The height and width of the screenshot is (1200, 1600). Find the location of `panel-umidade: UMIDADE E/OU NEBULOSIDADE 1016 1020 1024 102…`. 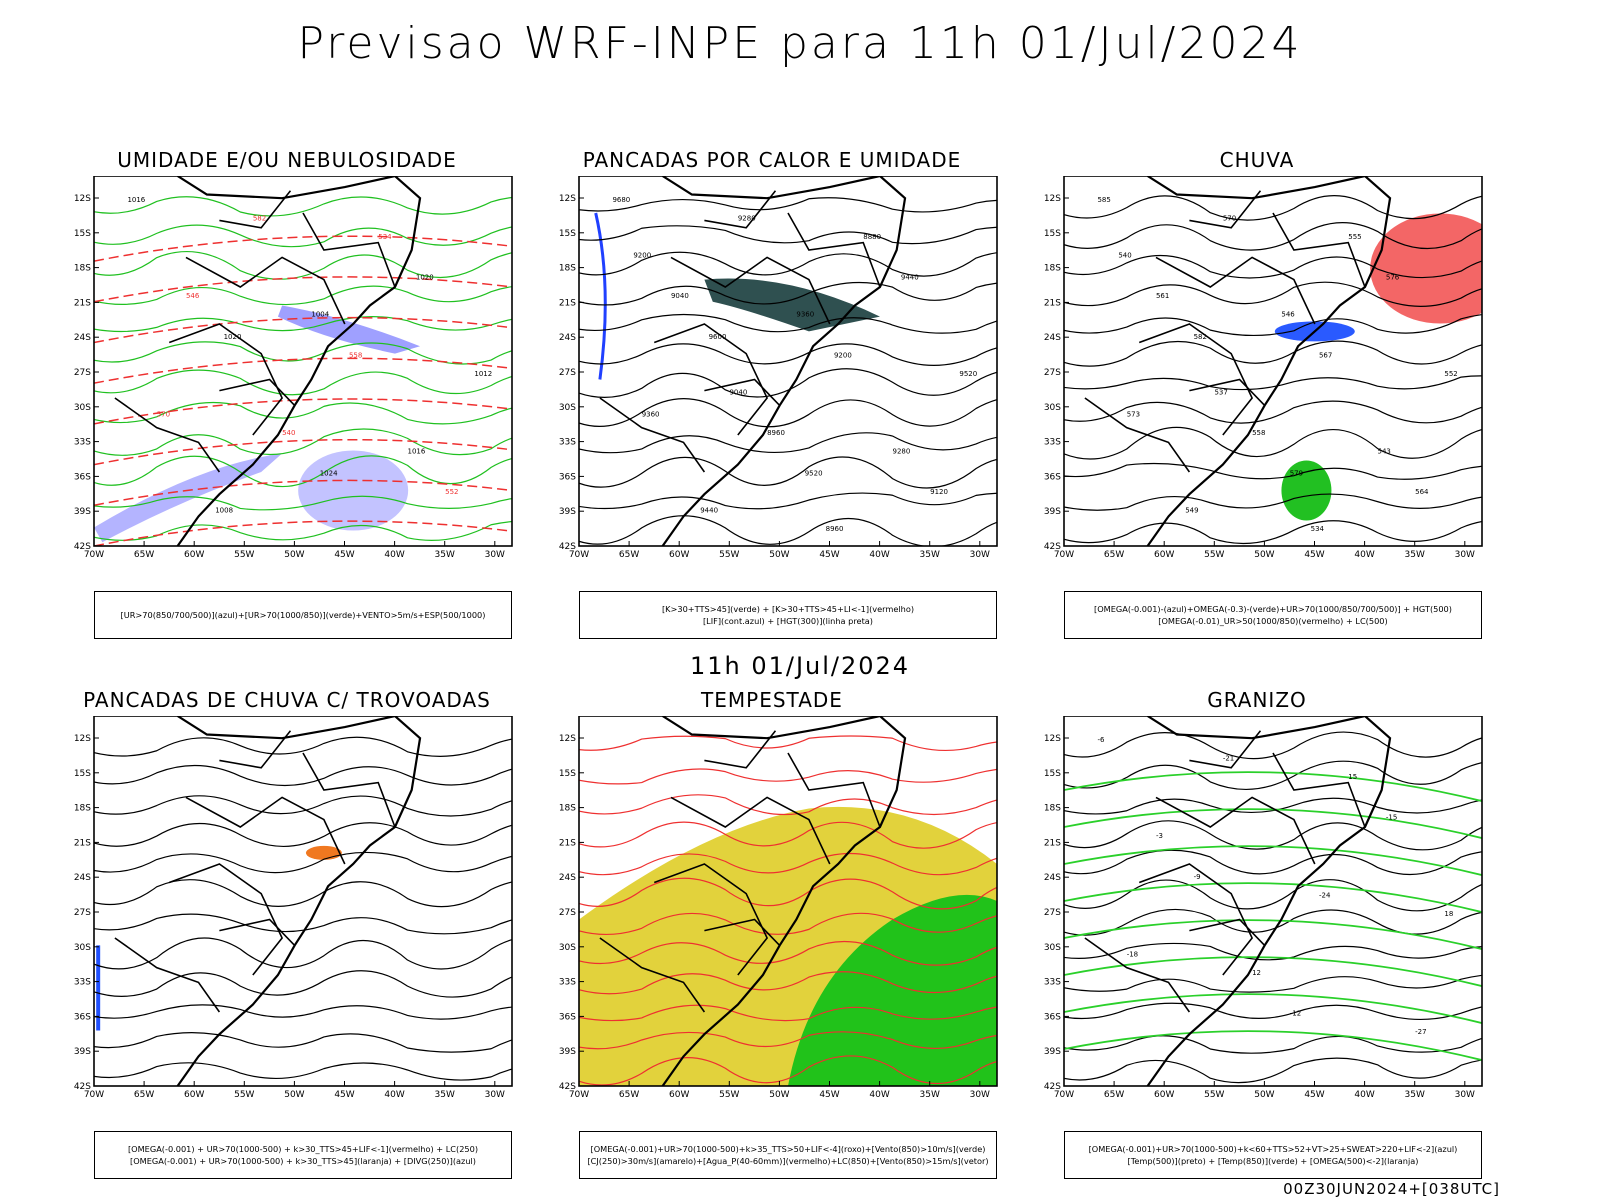

panel-umidade: UMIDADE E/OU NEBULOSIDADE 1016 1020 1024 102… is located at coordinates (287, 393).